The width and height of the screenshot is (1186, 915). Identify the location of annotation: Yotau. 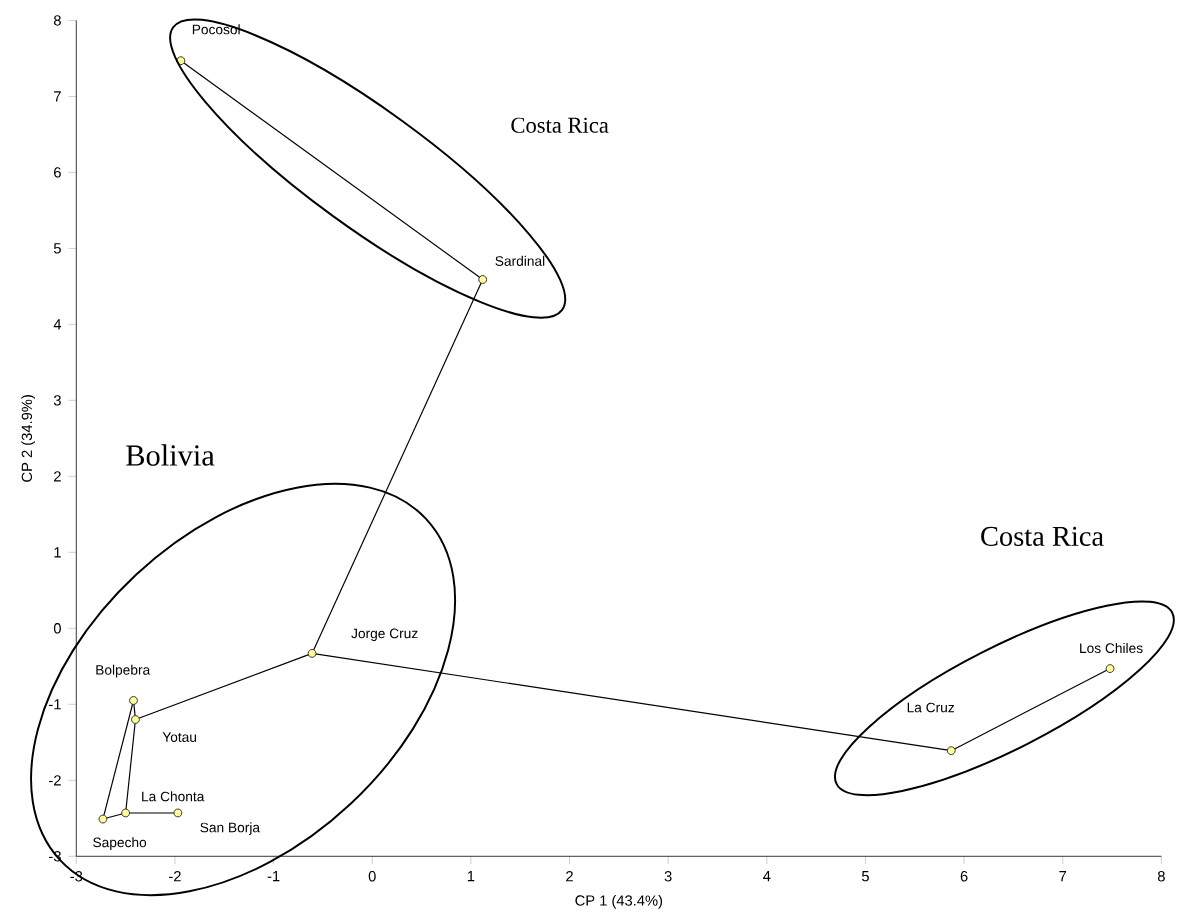
(179, 737).